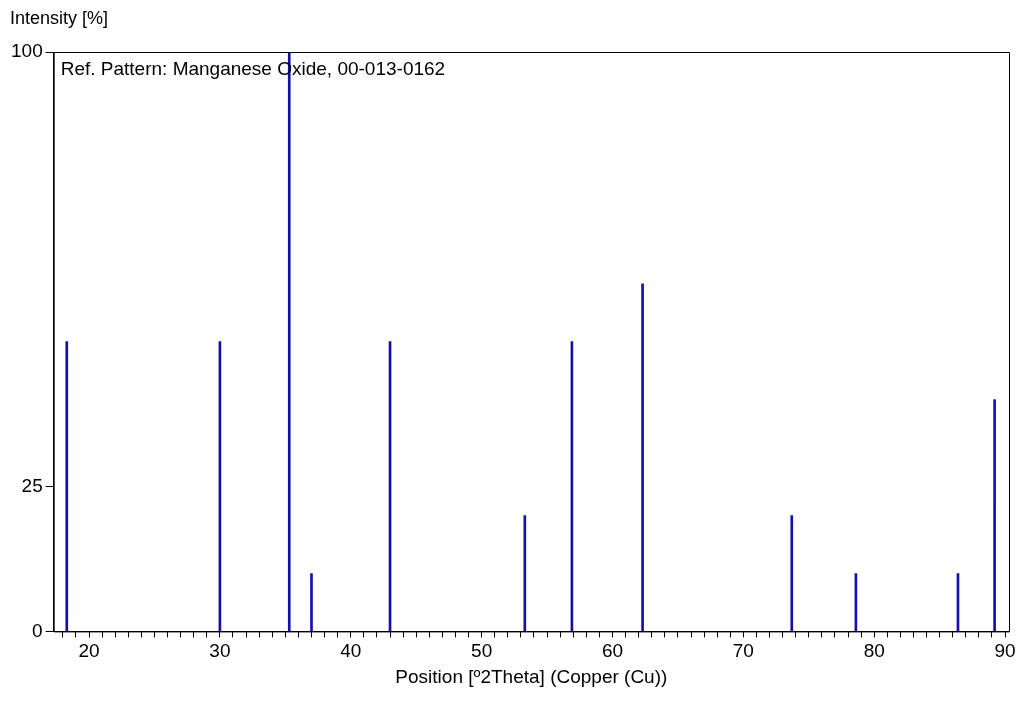 The image size is (1019, 701). Describe the element at coordinates (59, 17) in the screenshot. I see `y-axis-title: Intensity [%]` at that location.